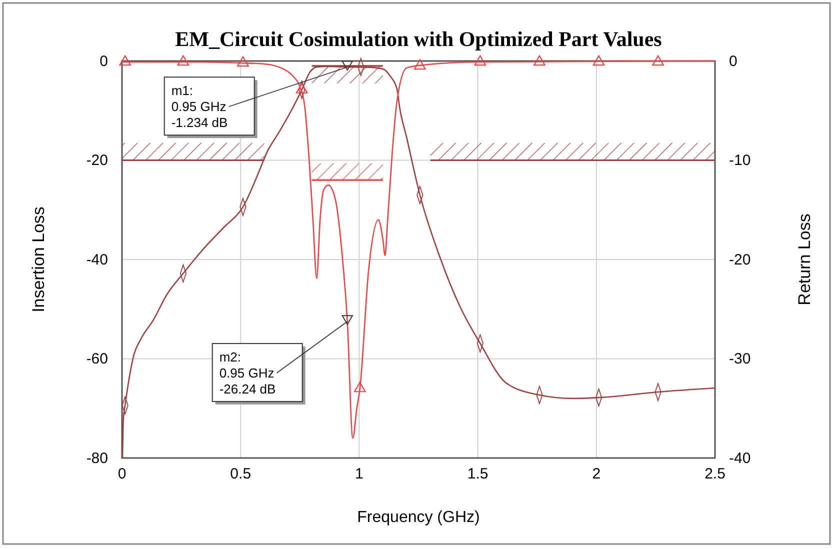 The image size is (835, 549). Describe the element at coordinates (418, 39) in the screenshot. I see `chart-title: EM_Circuit Cosimulation with Optimized Part Values` at that location.